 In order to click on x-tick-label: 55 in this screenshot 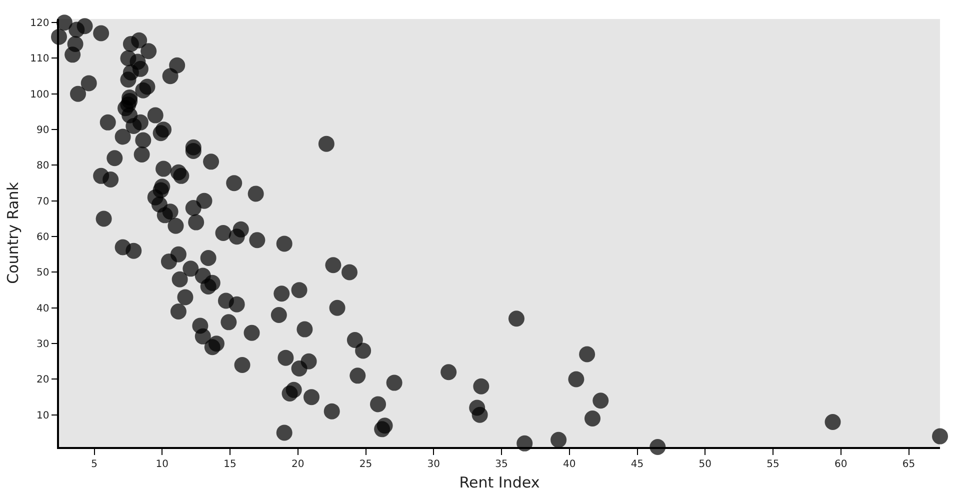, I will do `click(773, 464)`.